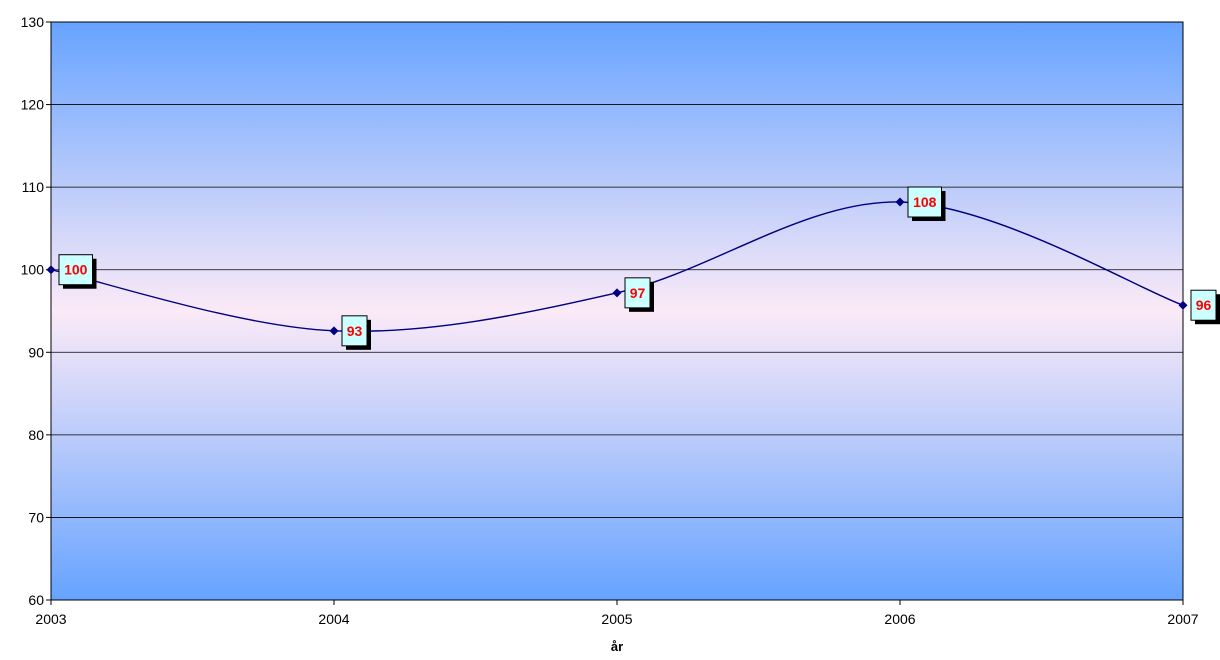 Image resolution: width=1220 pixels, height=660 pixels. I want to click on y-tick-label: 60, so click(36, 600).